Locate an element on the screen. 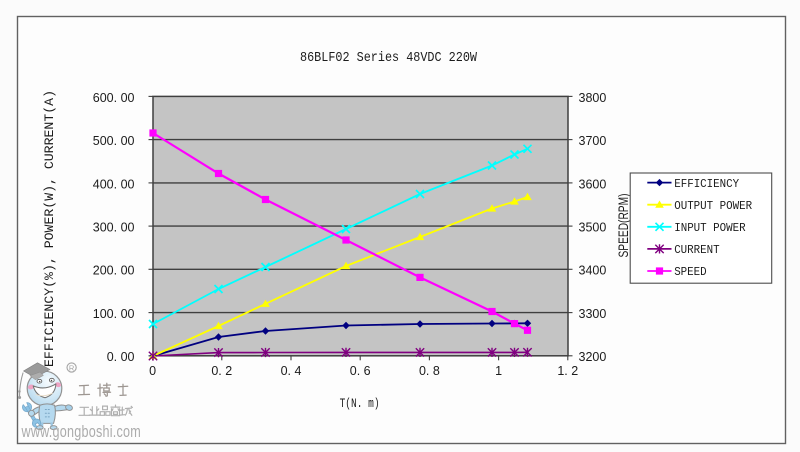  svg-text: 200. 00 is located at coordinates (114, 271).